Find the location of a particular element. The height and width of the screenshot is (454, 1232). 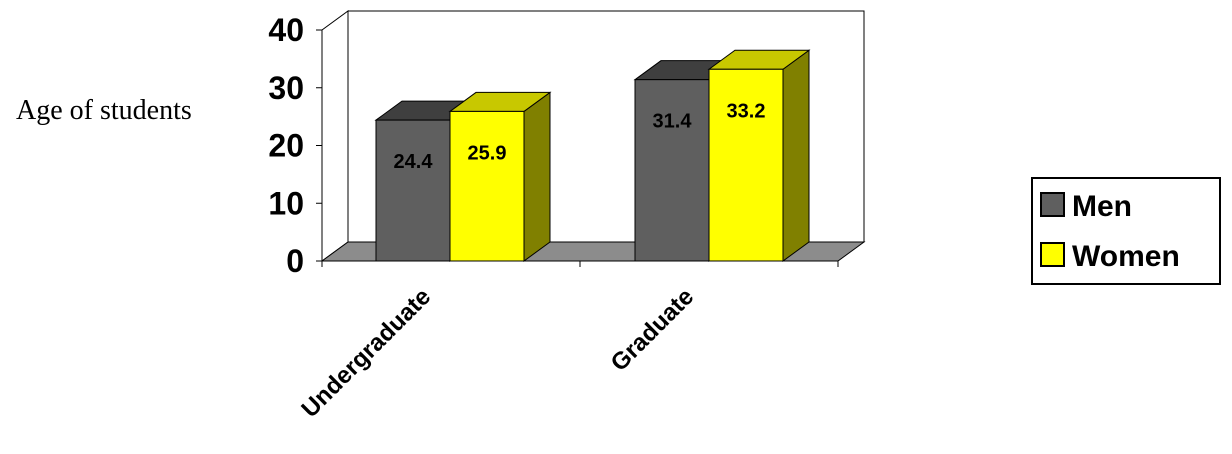

bar-men-undergraduate is located at coordinates (413, 190).